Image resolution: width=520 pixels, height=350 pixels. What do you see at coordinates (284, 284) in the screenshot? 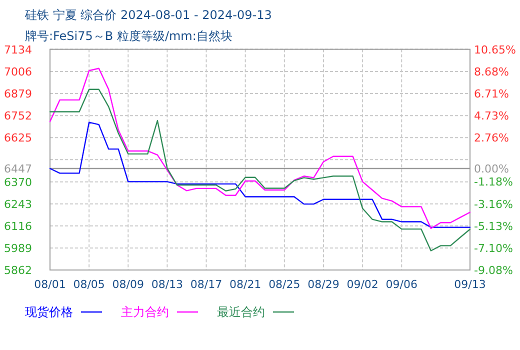
I see `x-tick-label: 08/25` at bounding box center [284, 284].